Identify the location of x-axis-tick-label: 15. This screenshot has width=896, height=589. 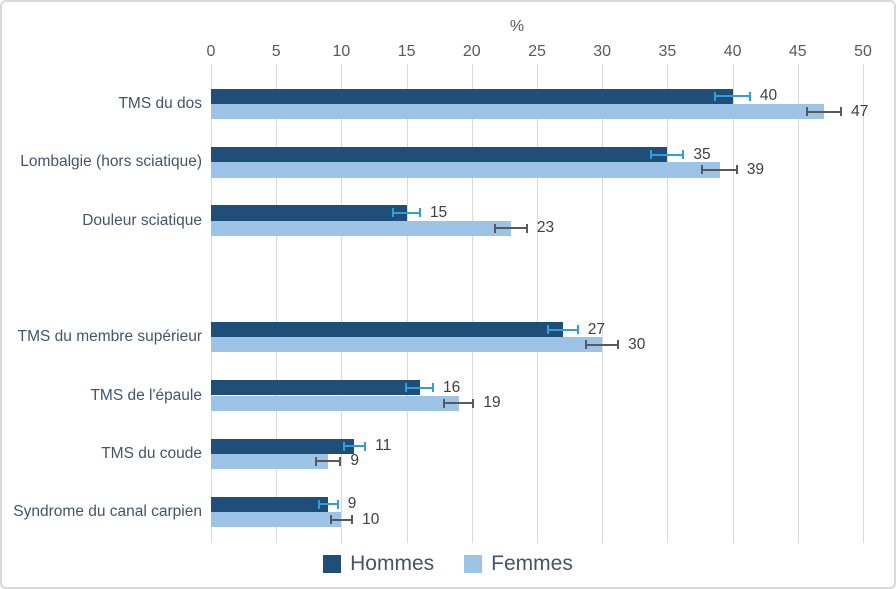
(406, 51).